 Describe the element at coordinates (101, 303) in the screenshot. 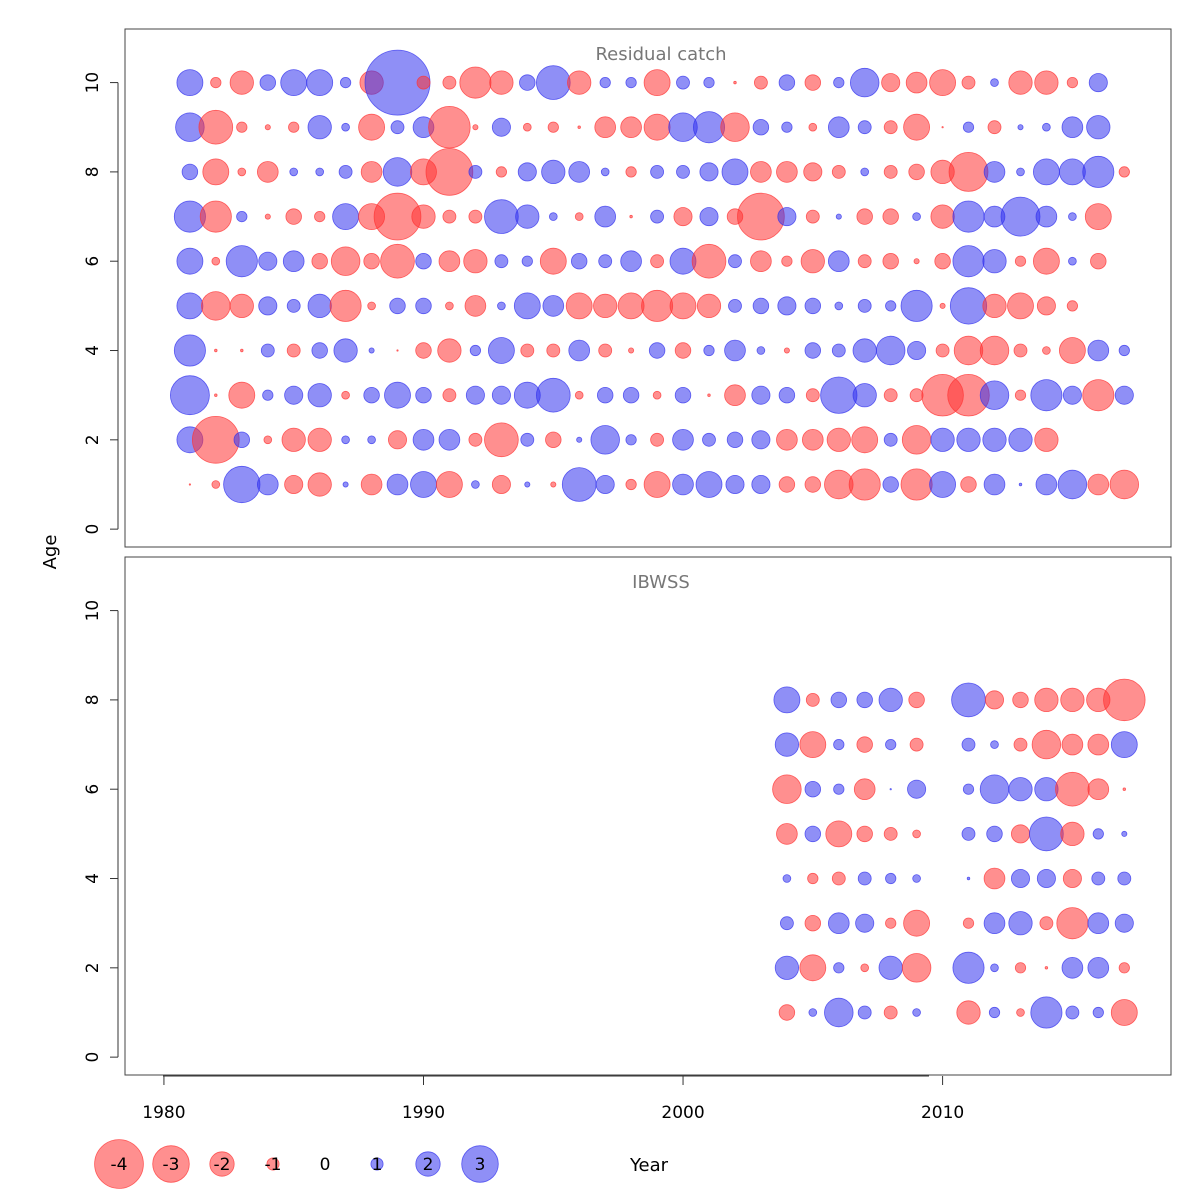

I see `residual-catch-y-axis: 0 2 4 6 8 10` at that location.